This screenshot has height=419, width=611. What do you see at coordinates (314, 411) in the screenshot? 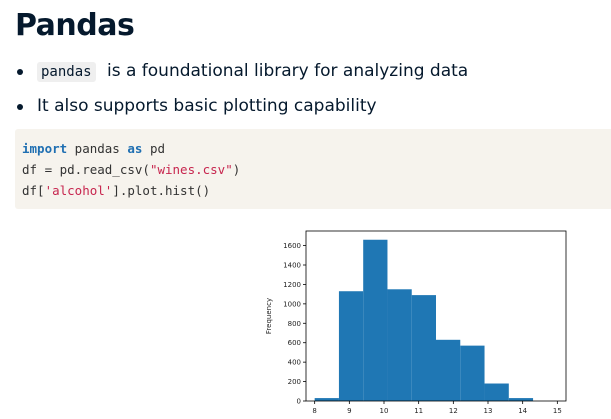
I see `x-tick-label: 8` at bounding box center [314, 411].